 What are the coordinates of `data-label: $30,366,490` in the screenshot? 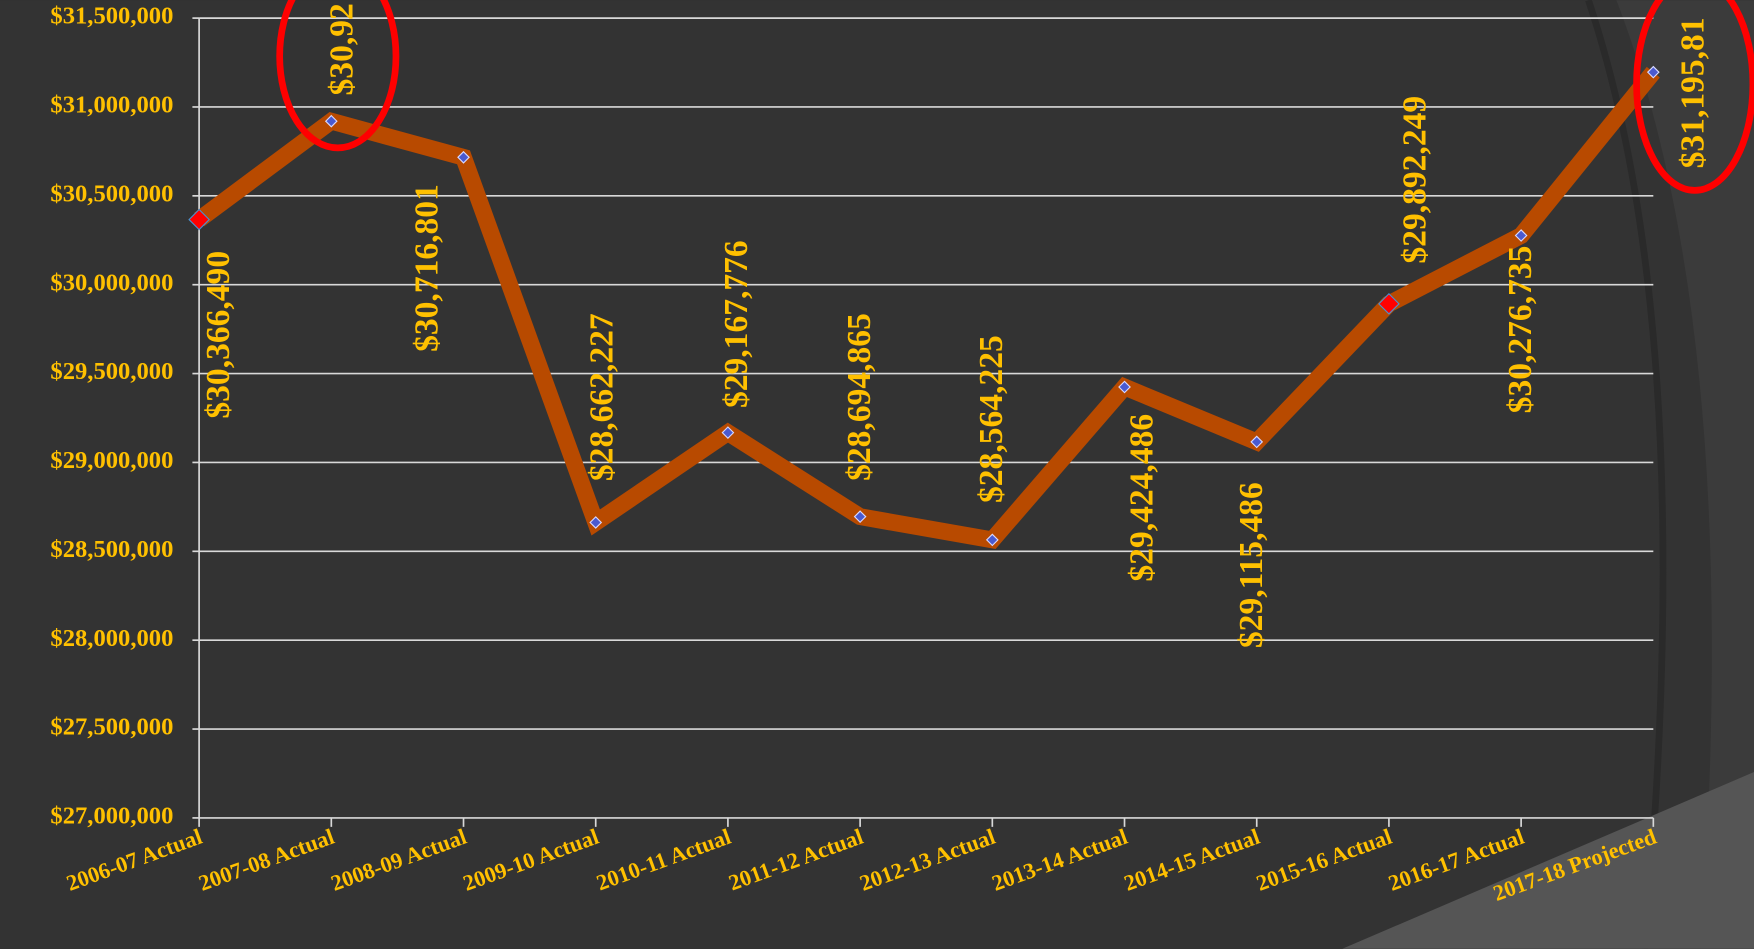 It's located at (218, 335).